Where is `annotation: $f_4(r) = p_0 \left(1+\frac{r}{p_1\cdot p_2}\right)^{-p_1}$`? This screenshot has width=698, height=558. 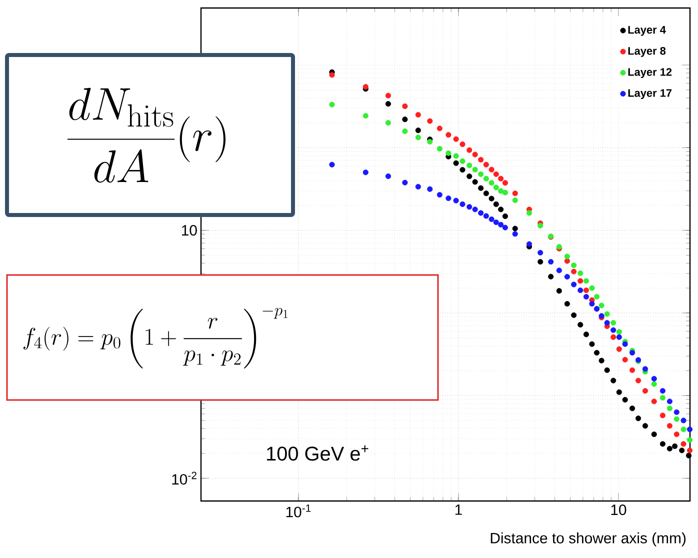
annotation: $f_4(r) = p_0 \left(1+\frac{r}{p_1\cdot p_2}\right)^{-p_1}$ is located at coordinates (155, 338).